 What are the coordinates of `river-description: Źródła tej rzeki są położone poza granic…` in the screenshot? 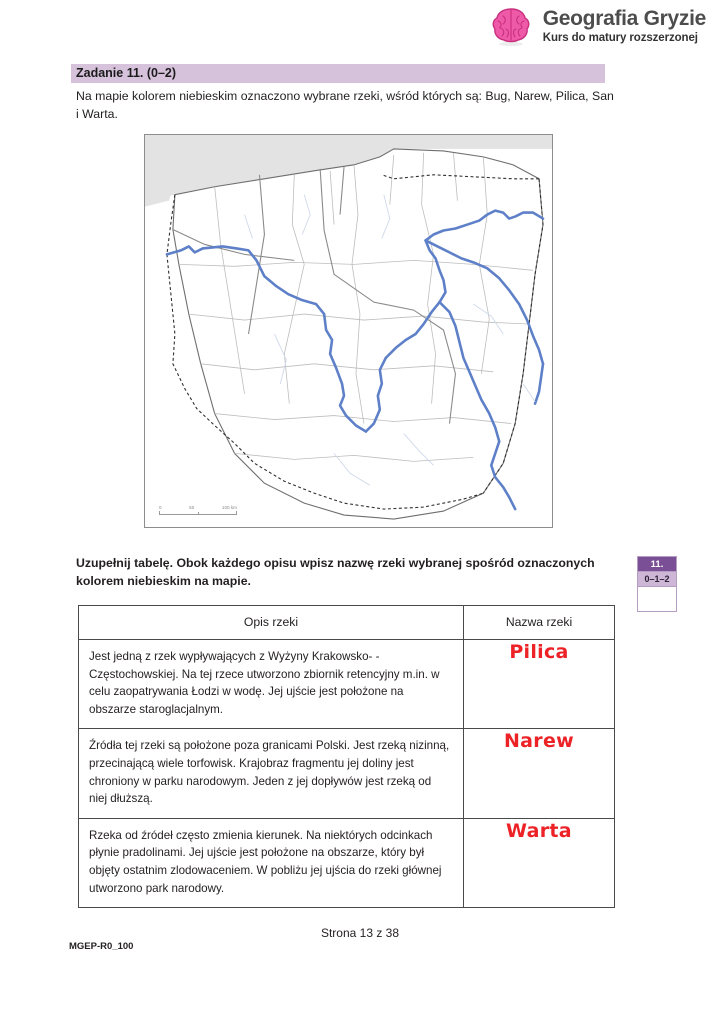 It's located at (271, 773).